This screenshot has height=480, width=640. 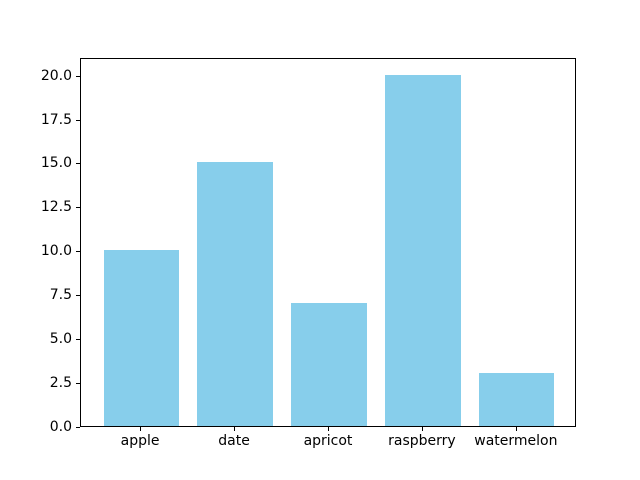 What do you see at coordinates (517, 399) in the screenshot?
I see `bar-watermelon` at bounding box center [517, 399].